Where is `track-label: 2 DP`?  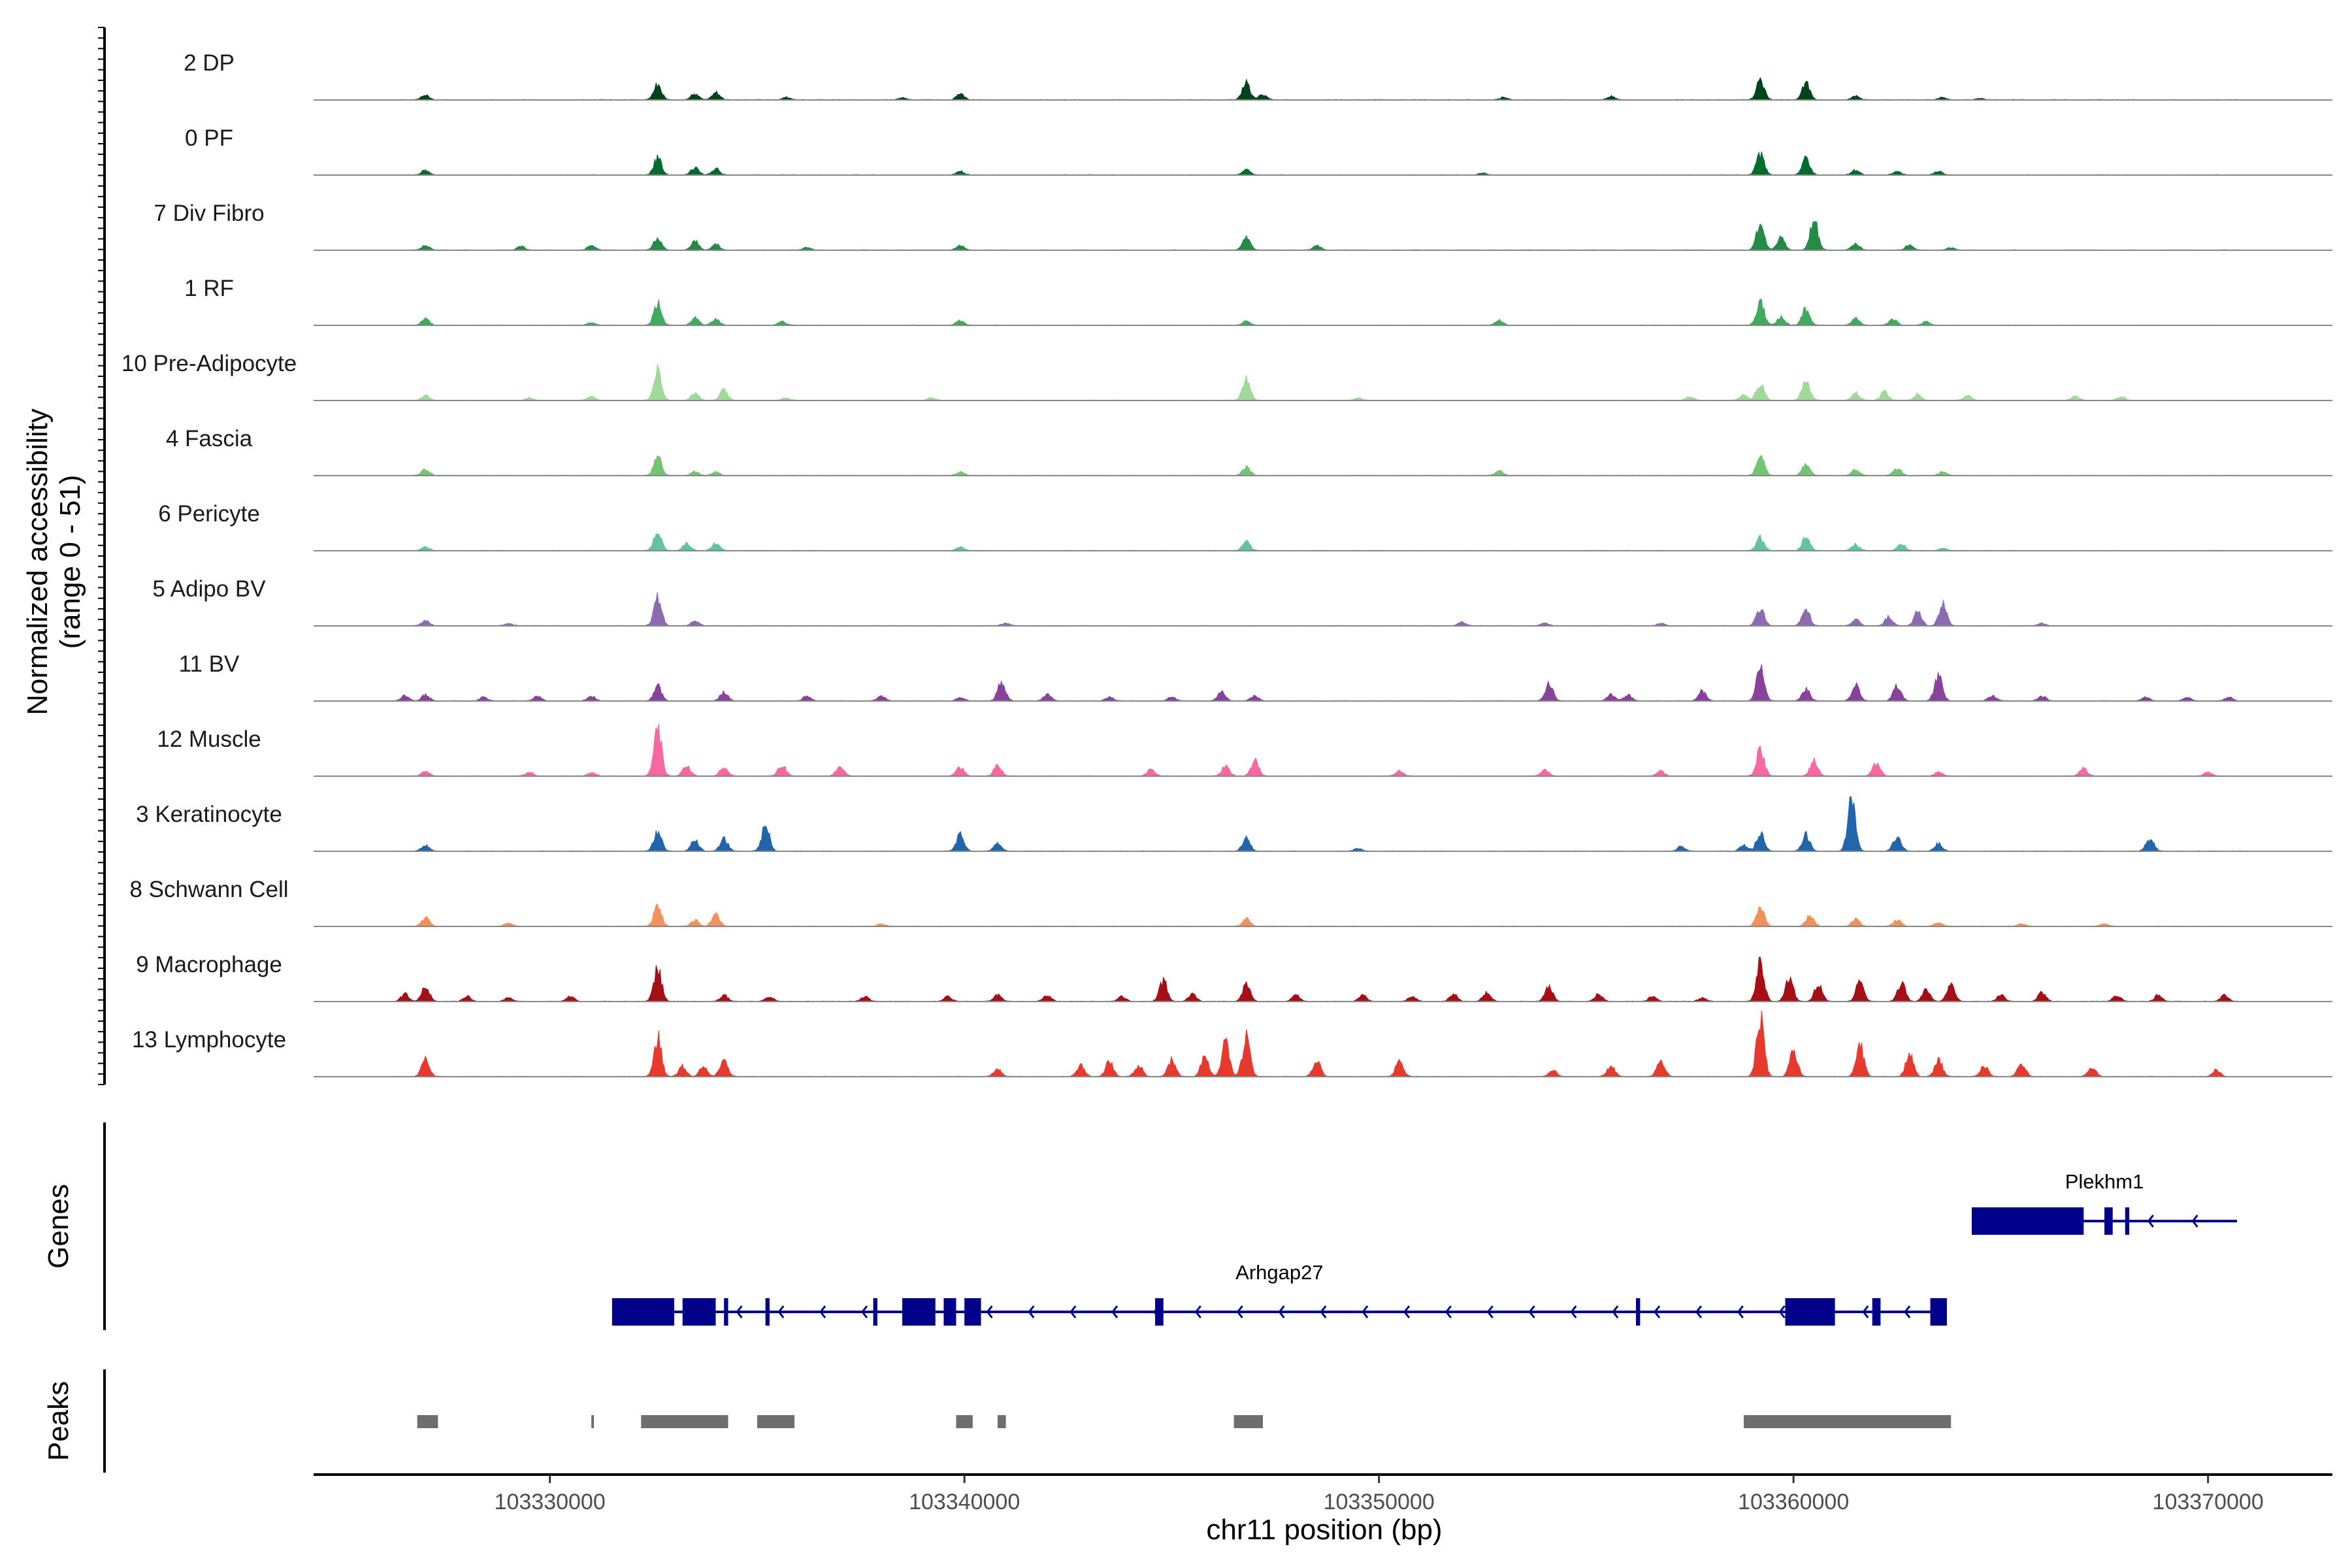
track-label: 2 DP is located at coordinates (209, 63).